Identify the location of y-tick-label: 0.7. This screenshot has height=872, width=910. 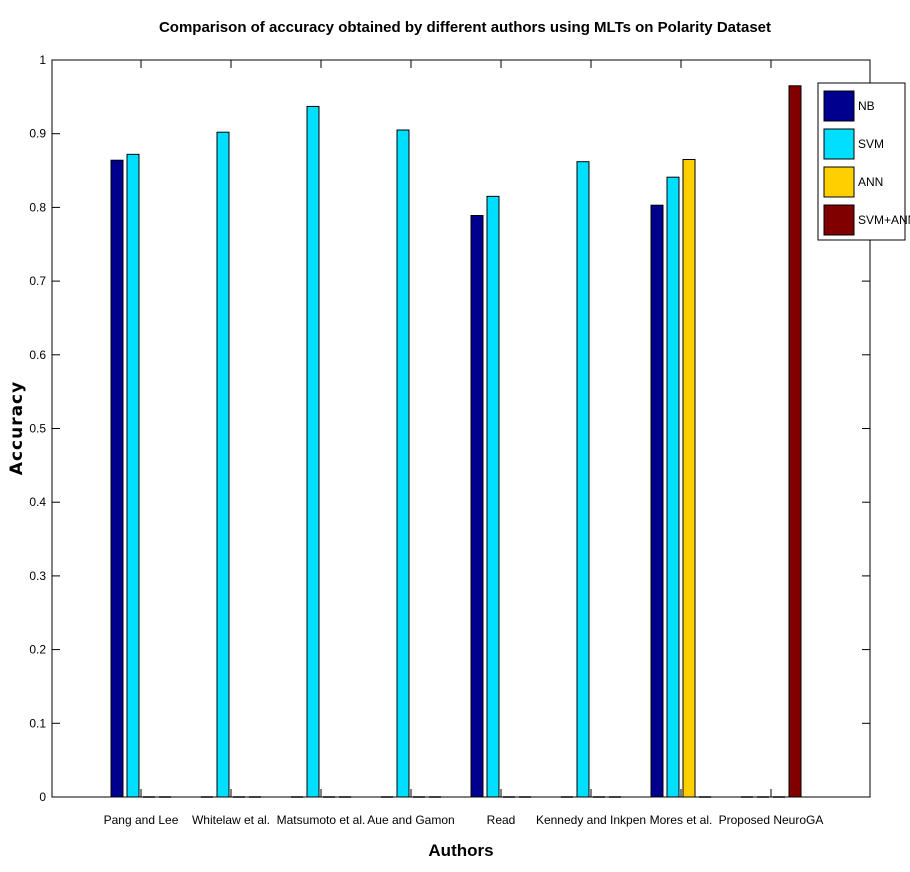
(37, 281).